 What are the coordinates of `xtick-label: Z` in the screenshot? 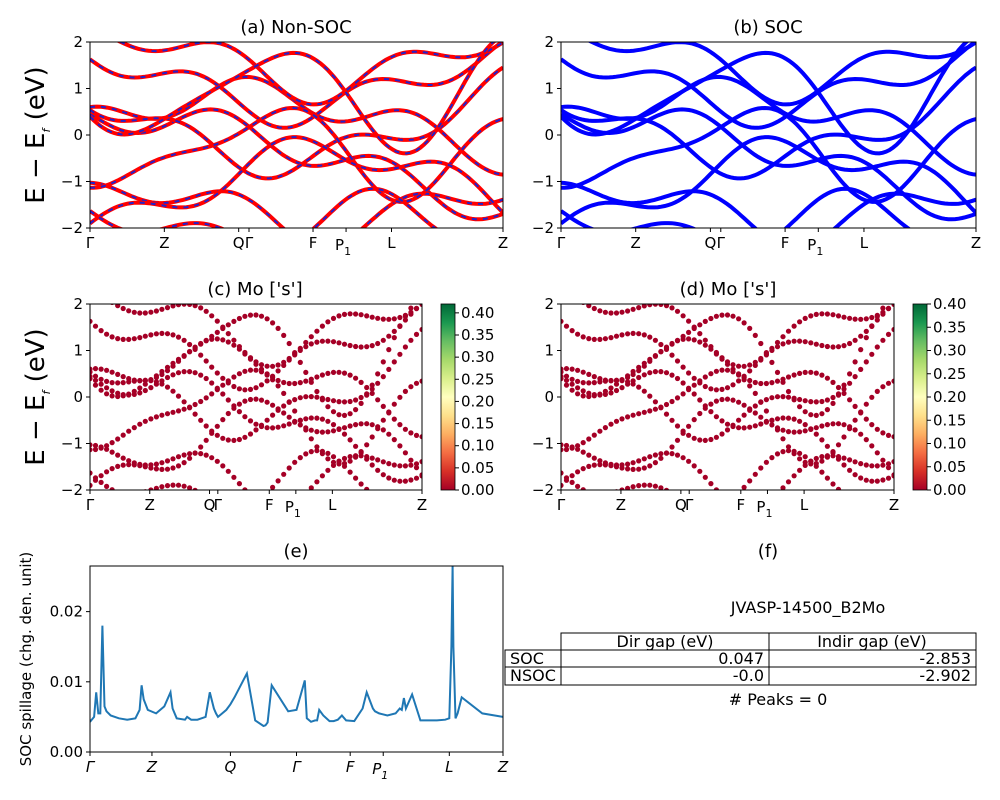 It's located at (621, 505).